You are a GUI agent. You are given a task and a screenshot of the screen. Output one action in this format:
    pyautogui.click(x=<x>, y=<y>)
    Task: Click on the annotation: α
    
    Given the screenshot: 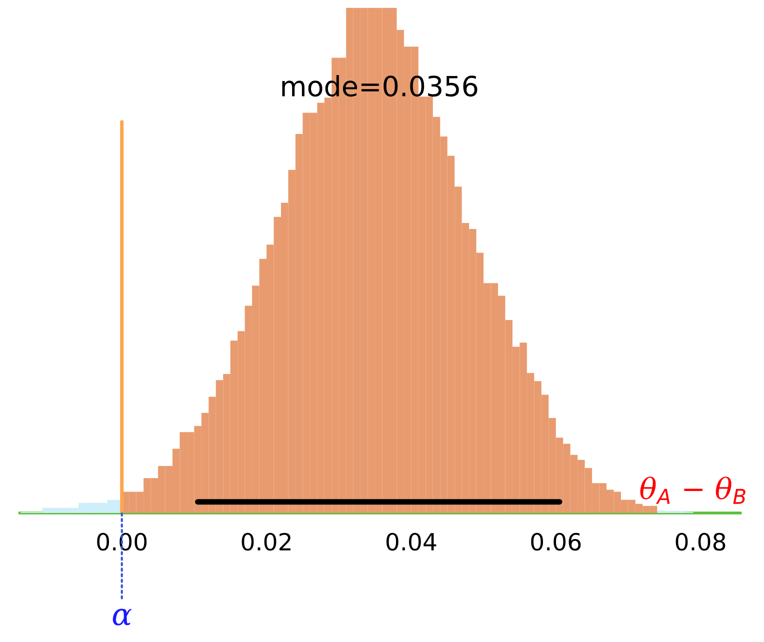 What is the action you would take?
    pyautogui.click(x=122, y=617)
    